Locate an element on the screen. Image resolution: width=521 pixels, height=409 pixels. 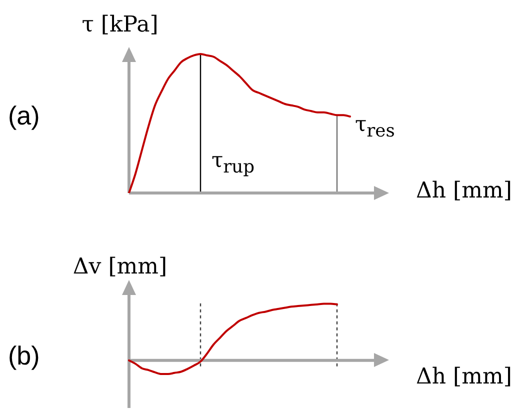
y-axis-title: τ [kPa] is located at coordinates (120, 25).